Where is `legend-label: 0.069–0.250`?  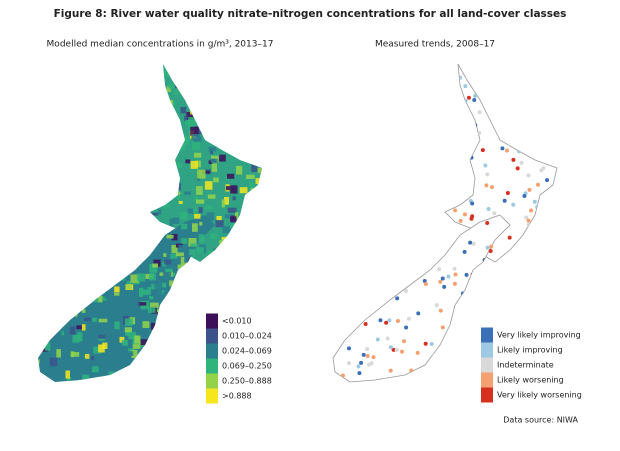
legend-label: 0.069–0.250 is located at coordinates (247, 366).